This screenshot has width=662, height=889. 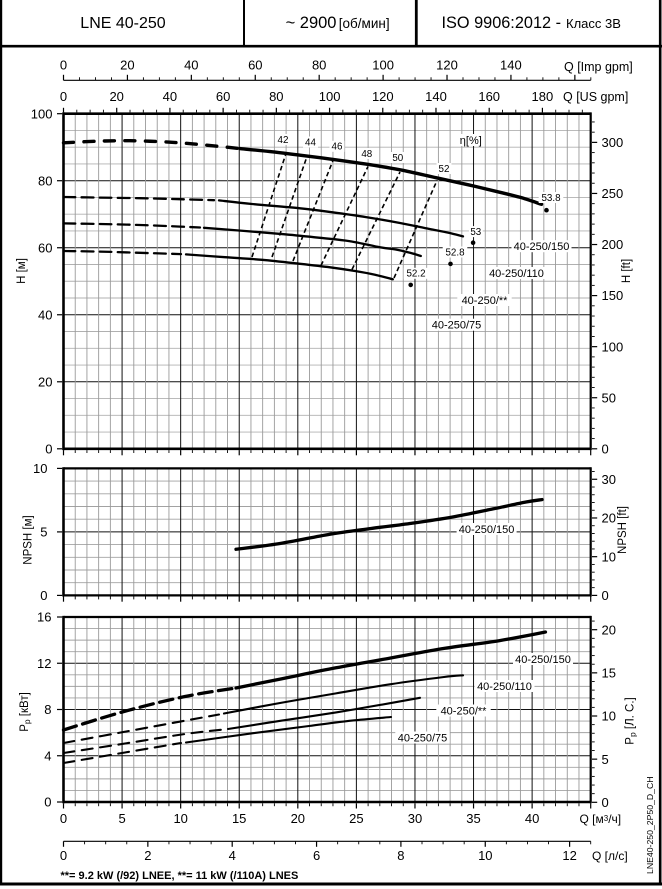 I want to click on svg-text: 46, so click(x=337, y=147).